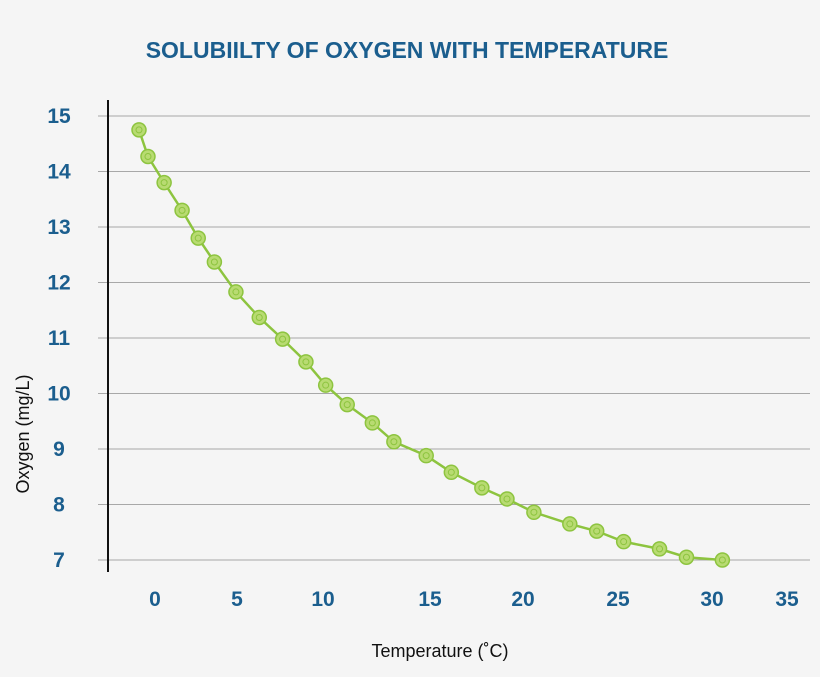 The height and width of the screenshot is (677, 820). Describe the element at coordinates (439, 651) in the screenshot. I see `x-axis-label: Temperature (˚C)` at that location.